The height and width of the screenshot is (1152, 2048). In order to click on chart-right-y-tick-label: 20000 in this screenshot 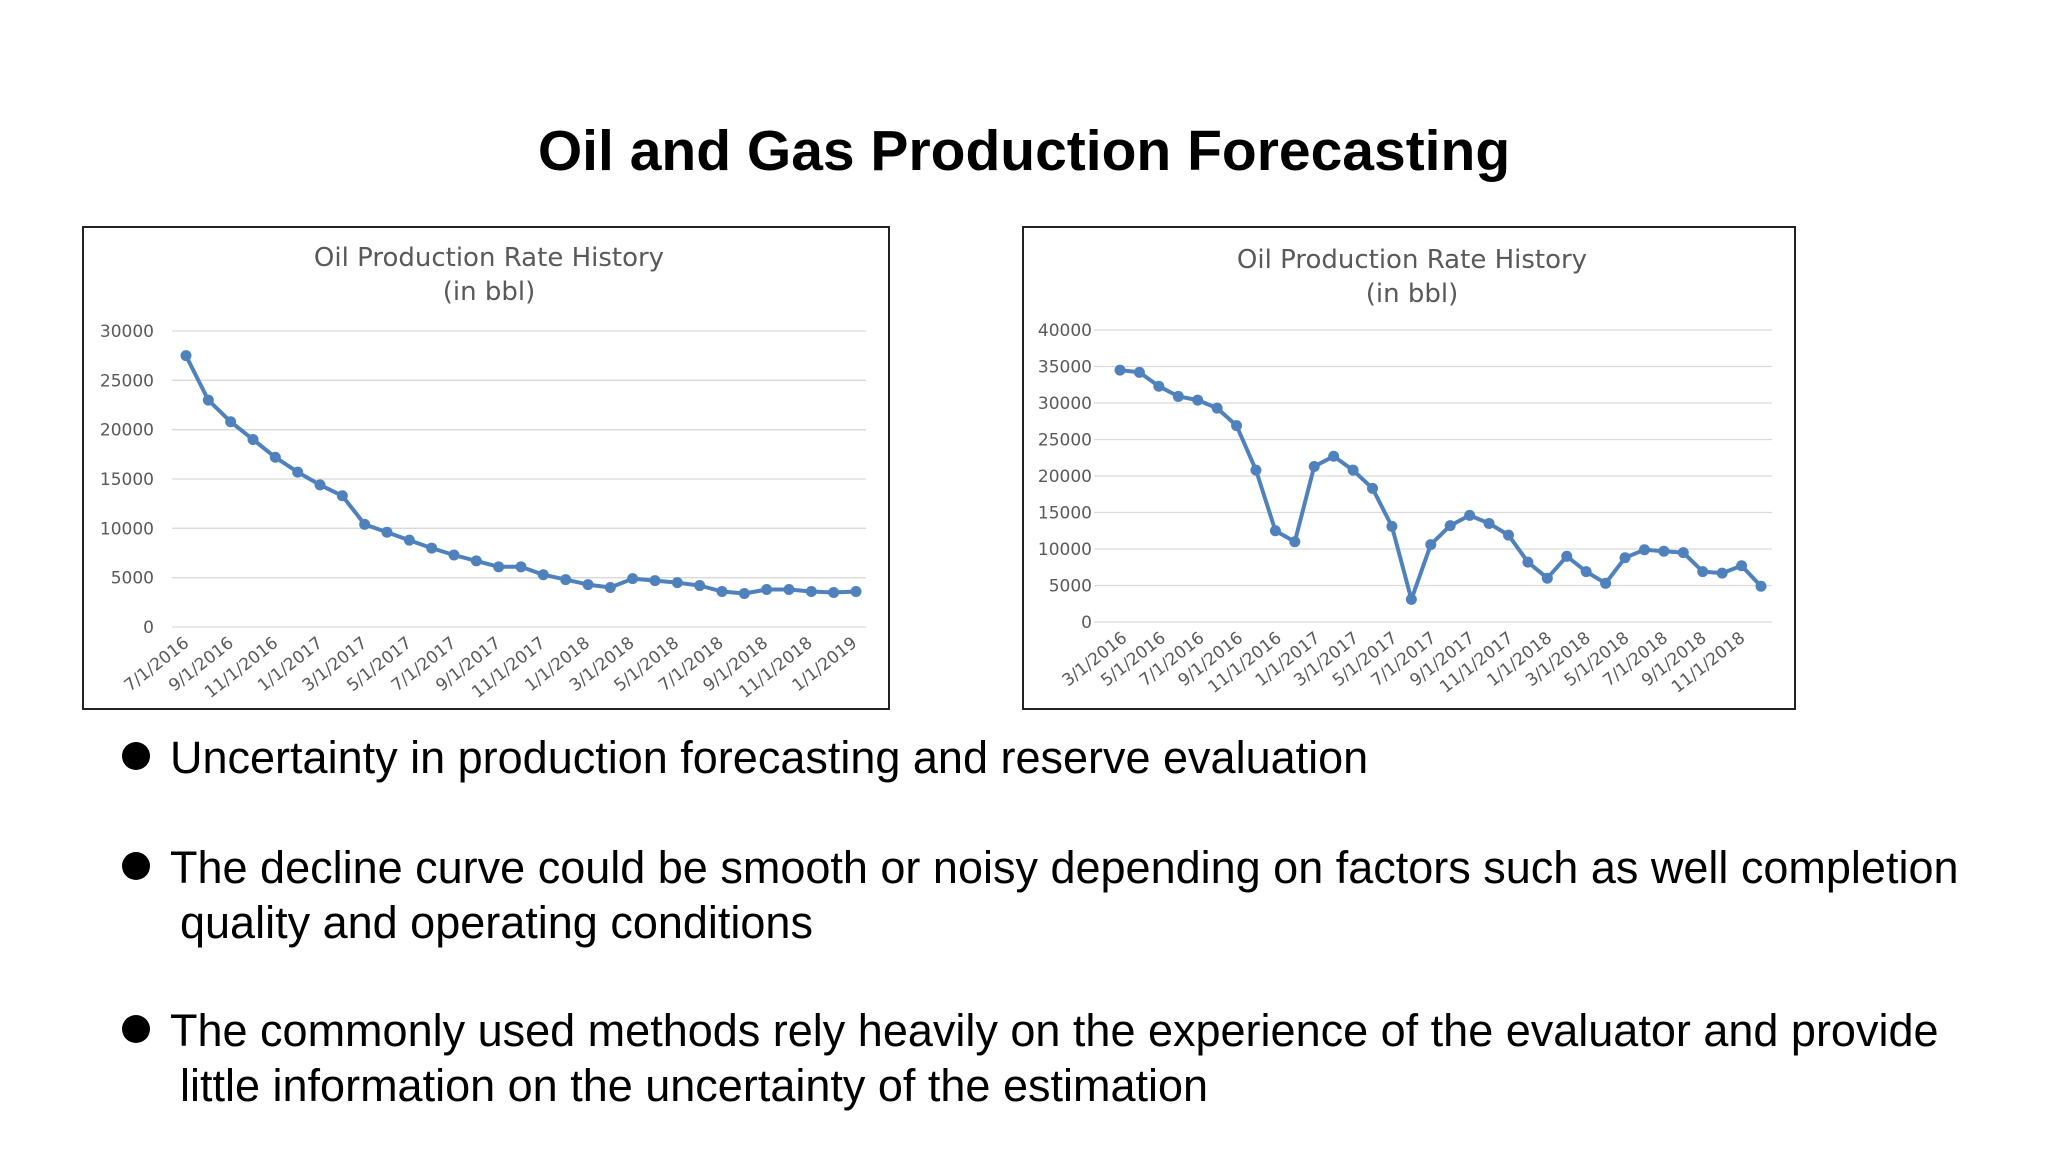, I will do `click(1065, 477)`.